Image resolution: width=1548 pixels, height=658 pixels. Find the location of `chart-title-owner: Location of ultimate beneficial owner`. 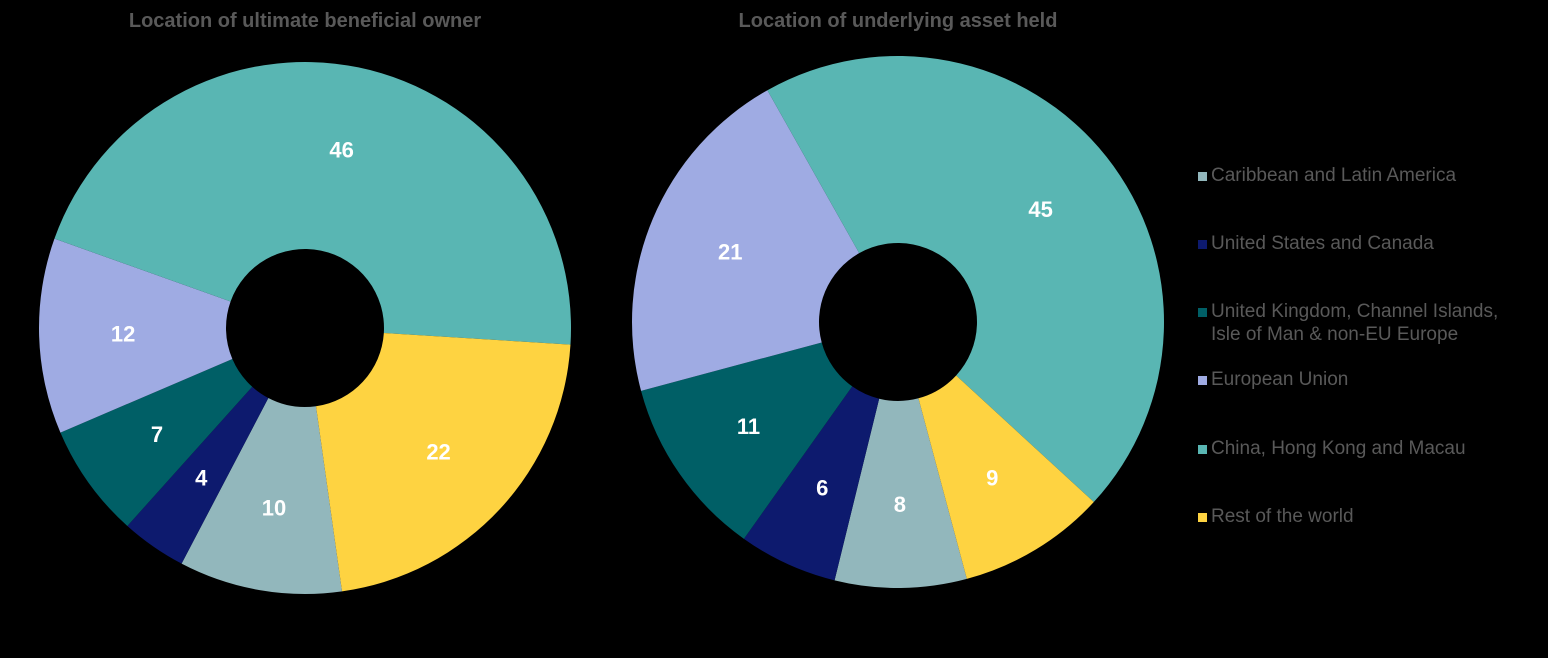

chart-title-owner: Location of ultimate beneficial owner is located at coordinates (305, 21).